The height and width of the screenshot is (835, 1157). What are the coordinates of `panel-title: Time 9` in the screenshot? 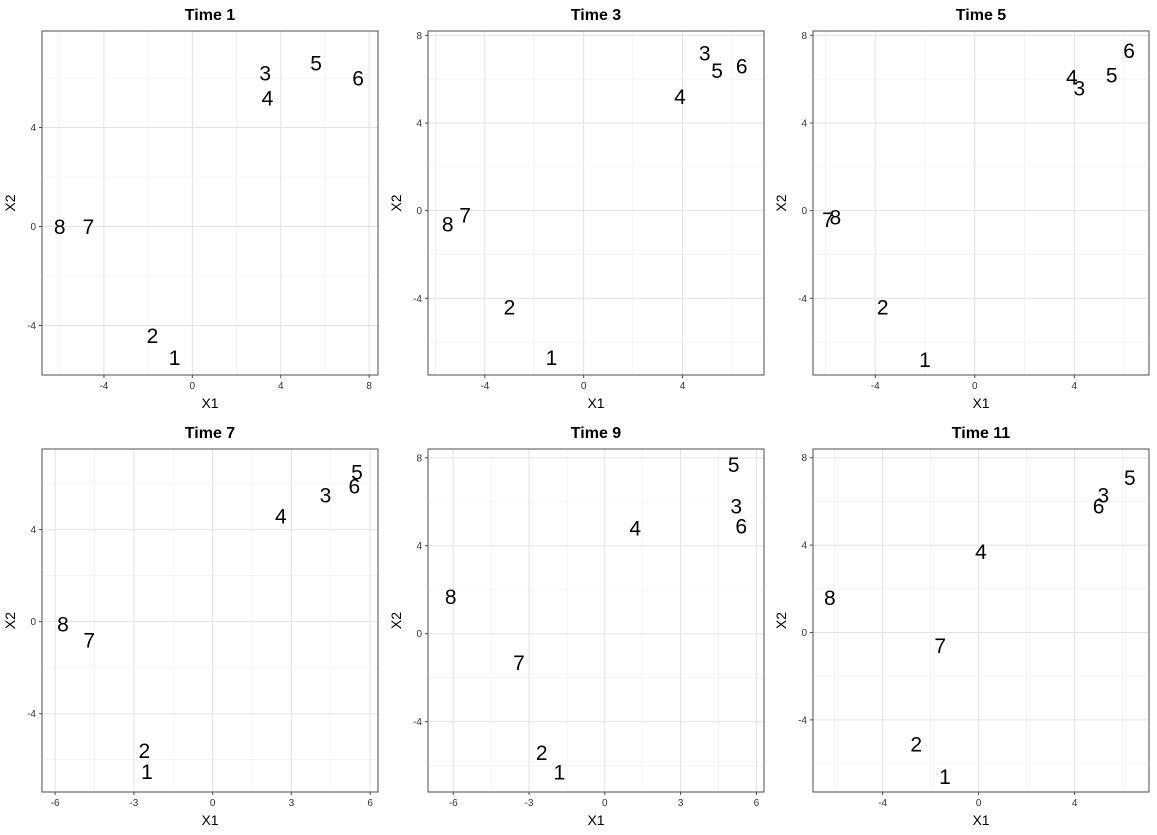 It's located at (596, 433).